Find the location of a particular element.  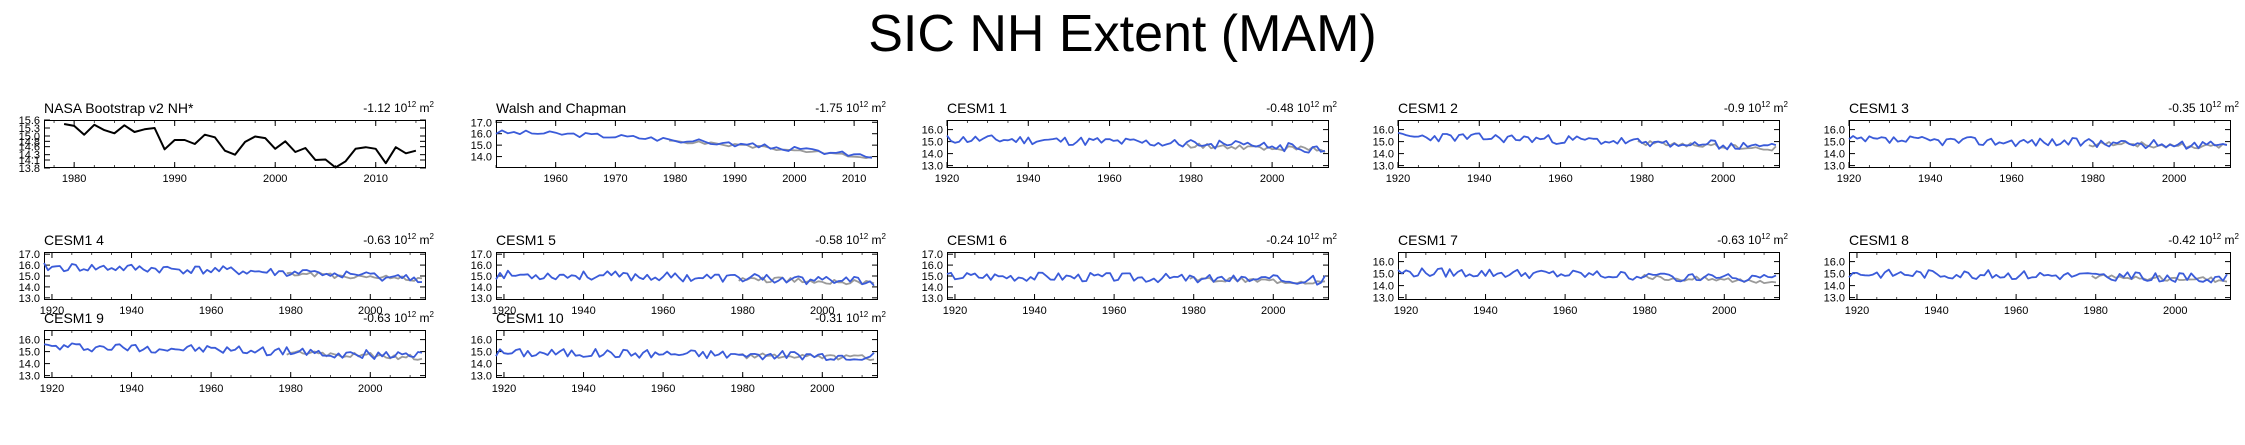

trend-label: -0.9 1012 m2 is located at coordinates (1755, 107).